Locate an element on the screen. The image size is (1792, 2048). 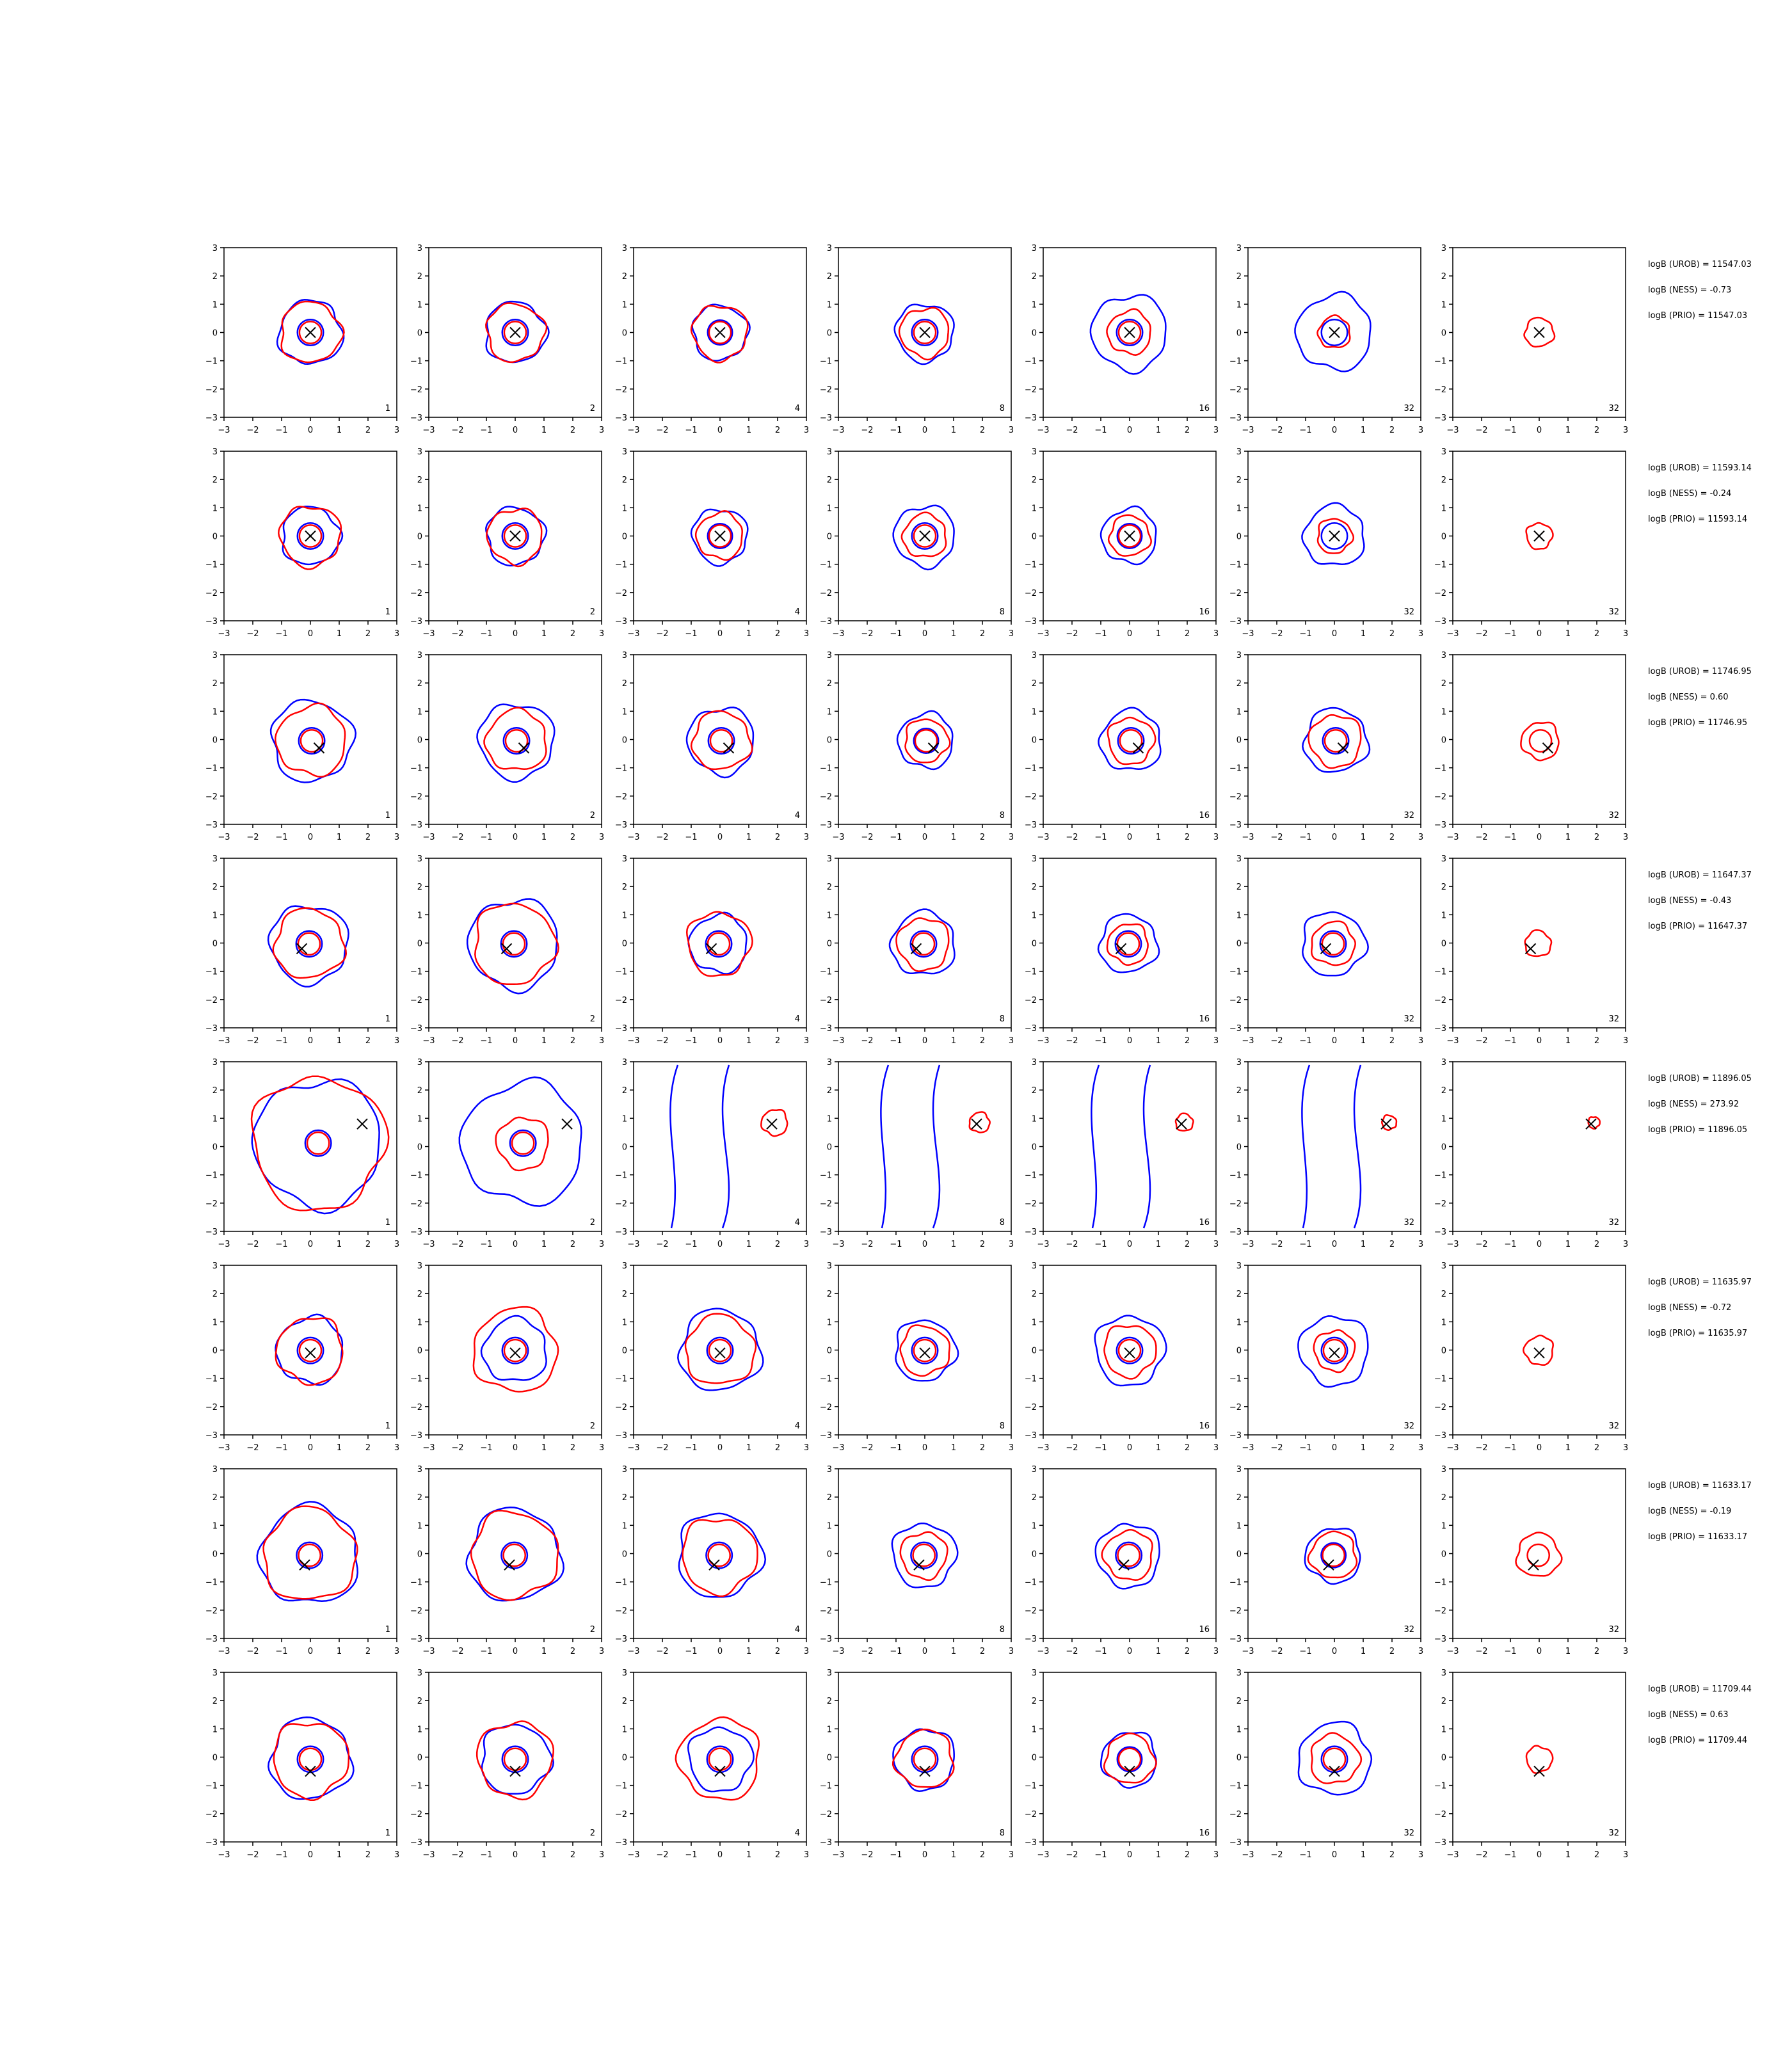
y-tick-label: −3 is located at coordinates (826, 1232).